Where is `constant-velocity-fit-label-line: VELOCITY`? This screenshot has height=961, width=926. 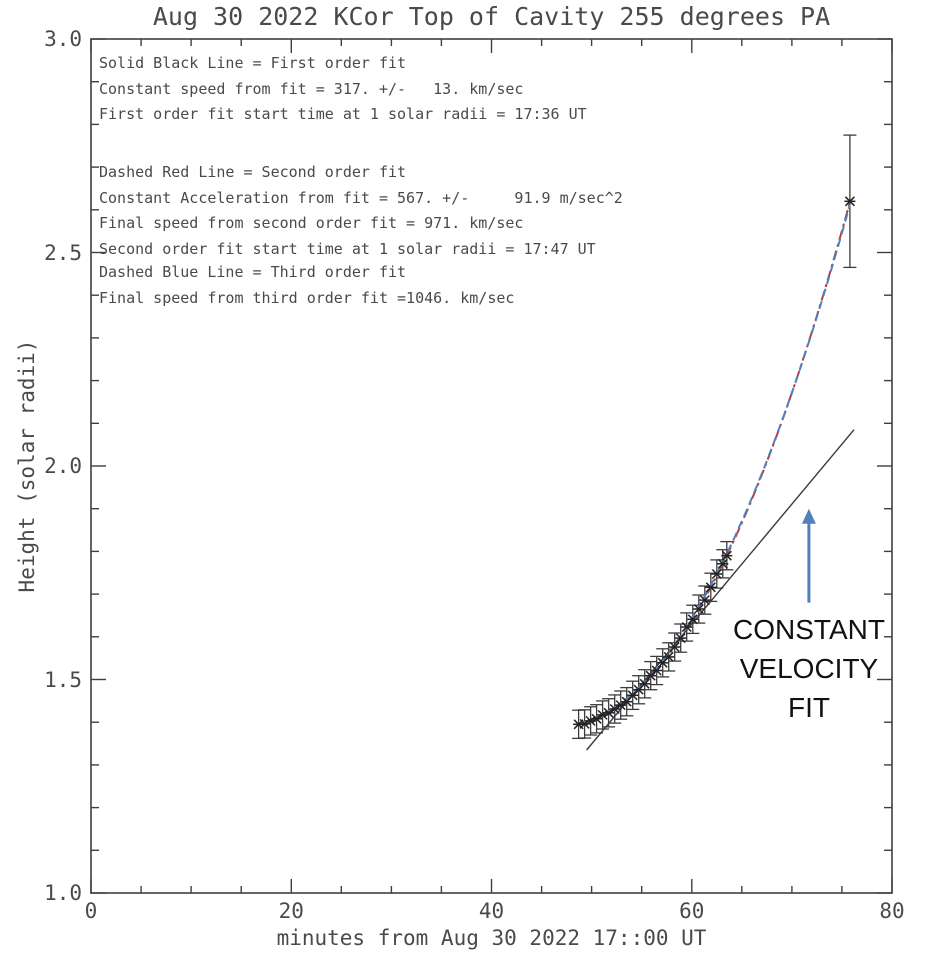 constant-velocity-fit-label-line: VELOCITY is located at coordinates (809, 668).